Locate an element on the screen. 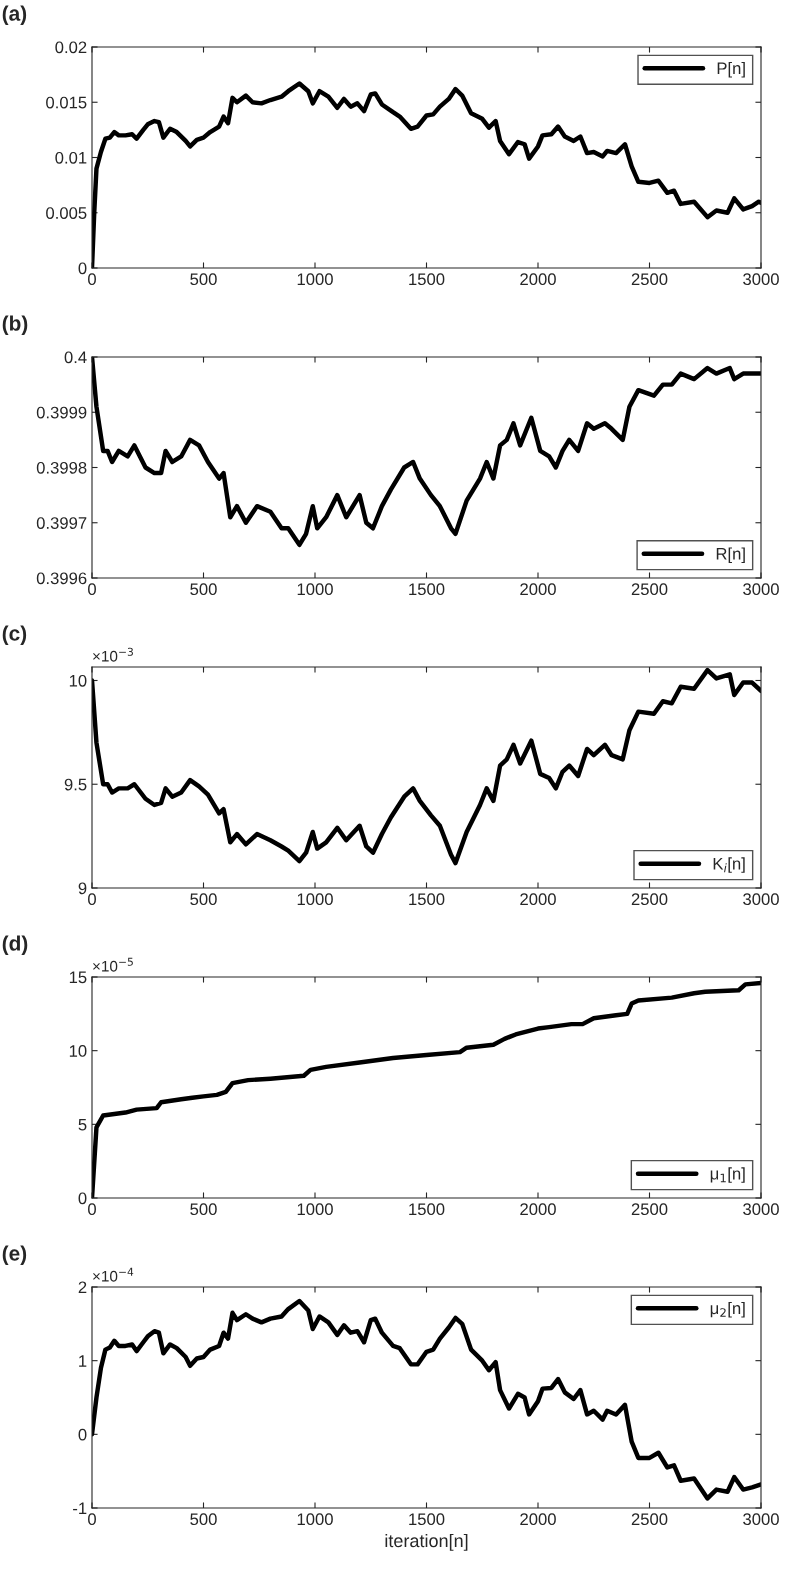  y-tick-label: 9 is located at coordinates (82, 888).